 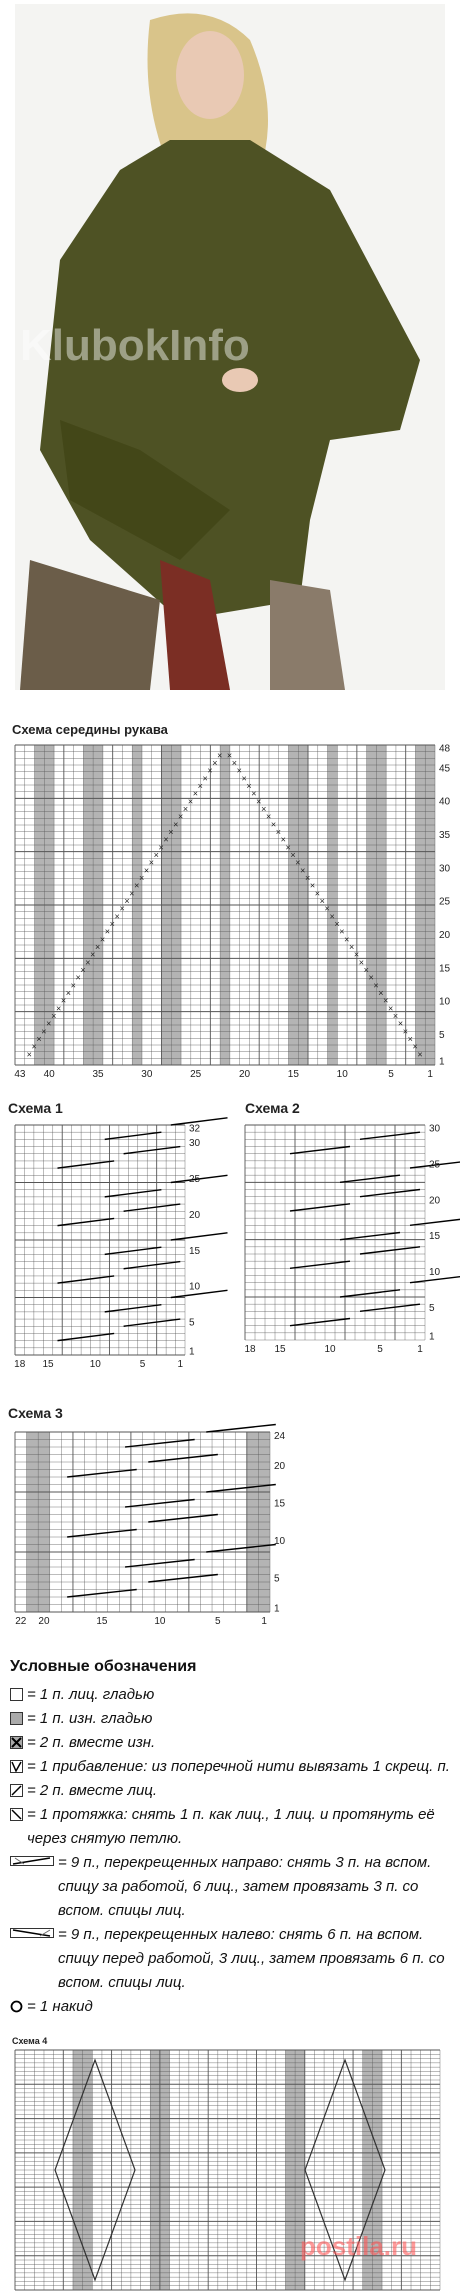 I want to click on y-tick-label: 24, so click(x=280, y=1436).